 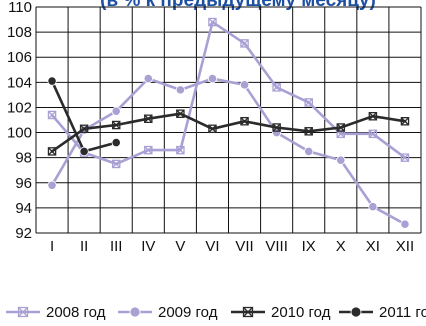 I want to click on x-tick-label: I, so click(x=52, y=246).